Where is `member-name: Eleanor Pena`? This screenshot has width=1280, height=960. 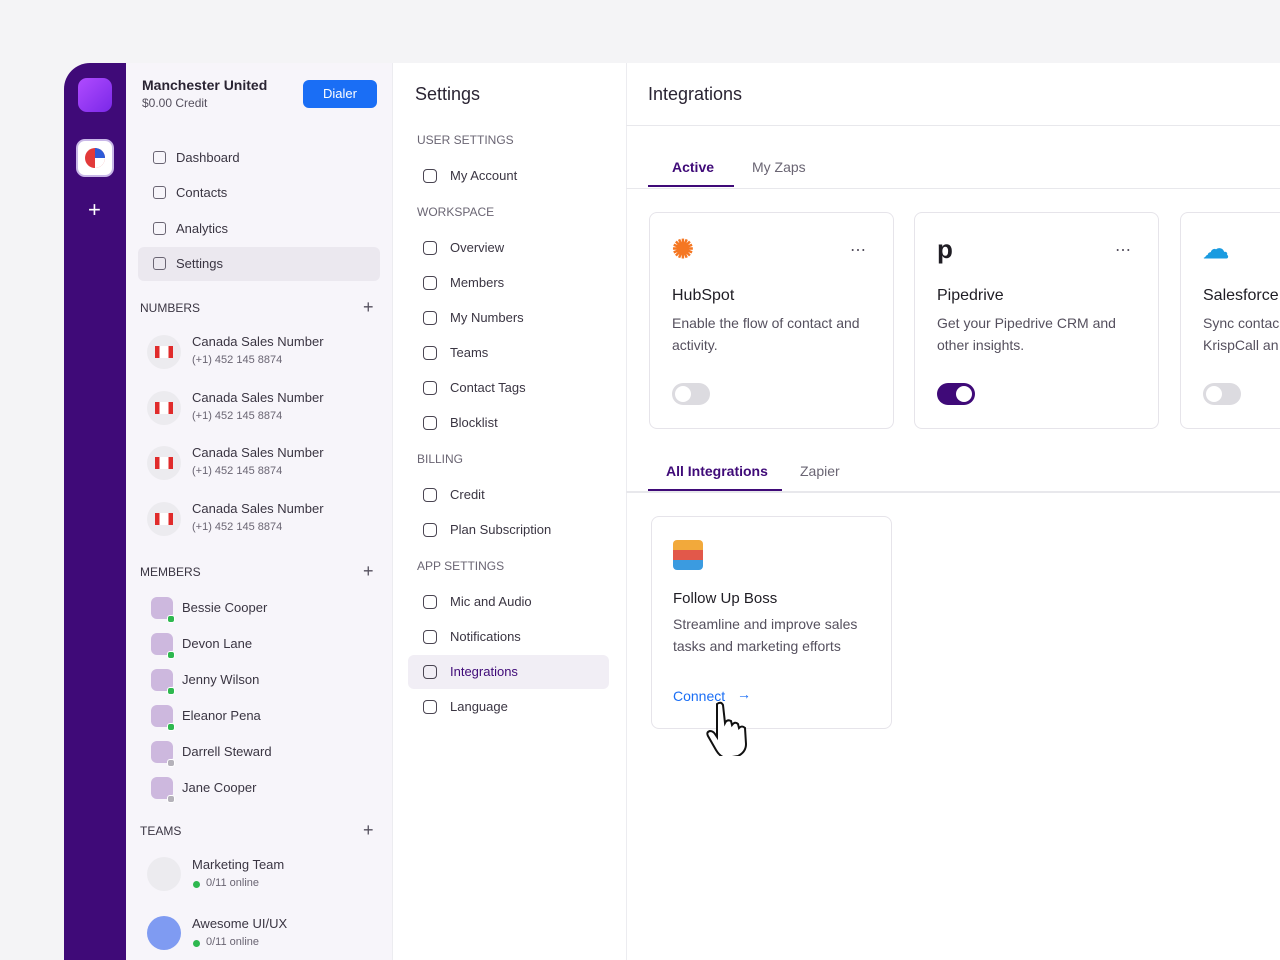 member-name: Eleanor Pena is located at coordinates (221, 715).